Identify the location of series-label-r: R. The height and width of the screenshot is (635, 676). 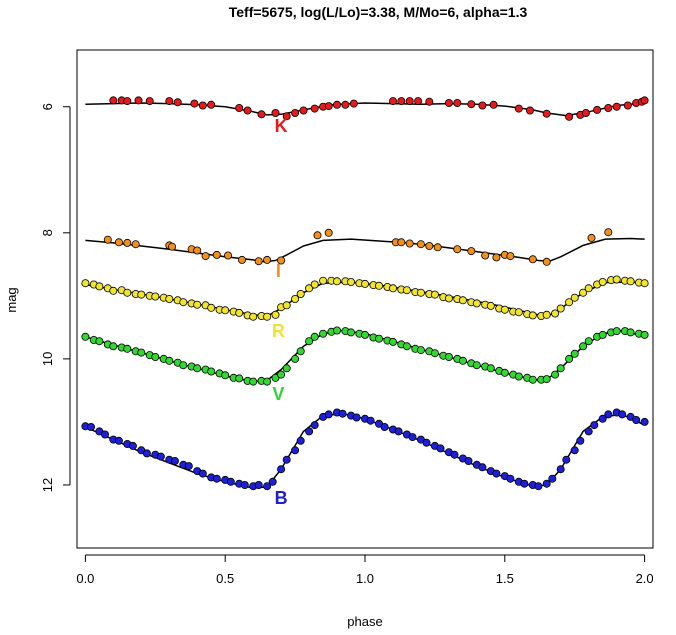
(278, 331).